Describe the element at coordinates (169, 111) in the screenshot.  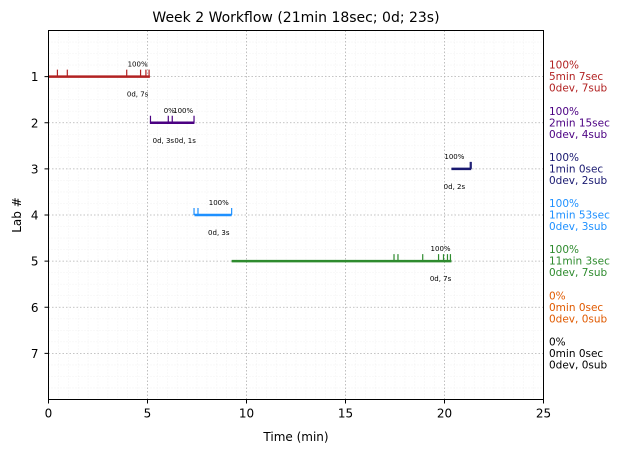
I see `lab-2-percent-annotation: 0%` at that location.